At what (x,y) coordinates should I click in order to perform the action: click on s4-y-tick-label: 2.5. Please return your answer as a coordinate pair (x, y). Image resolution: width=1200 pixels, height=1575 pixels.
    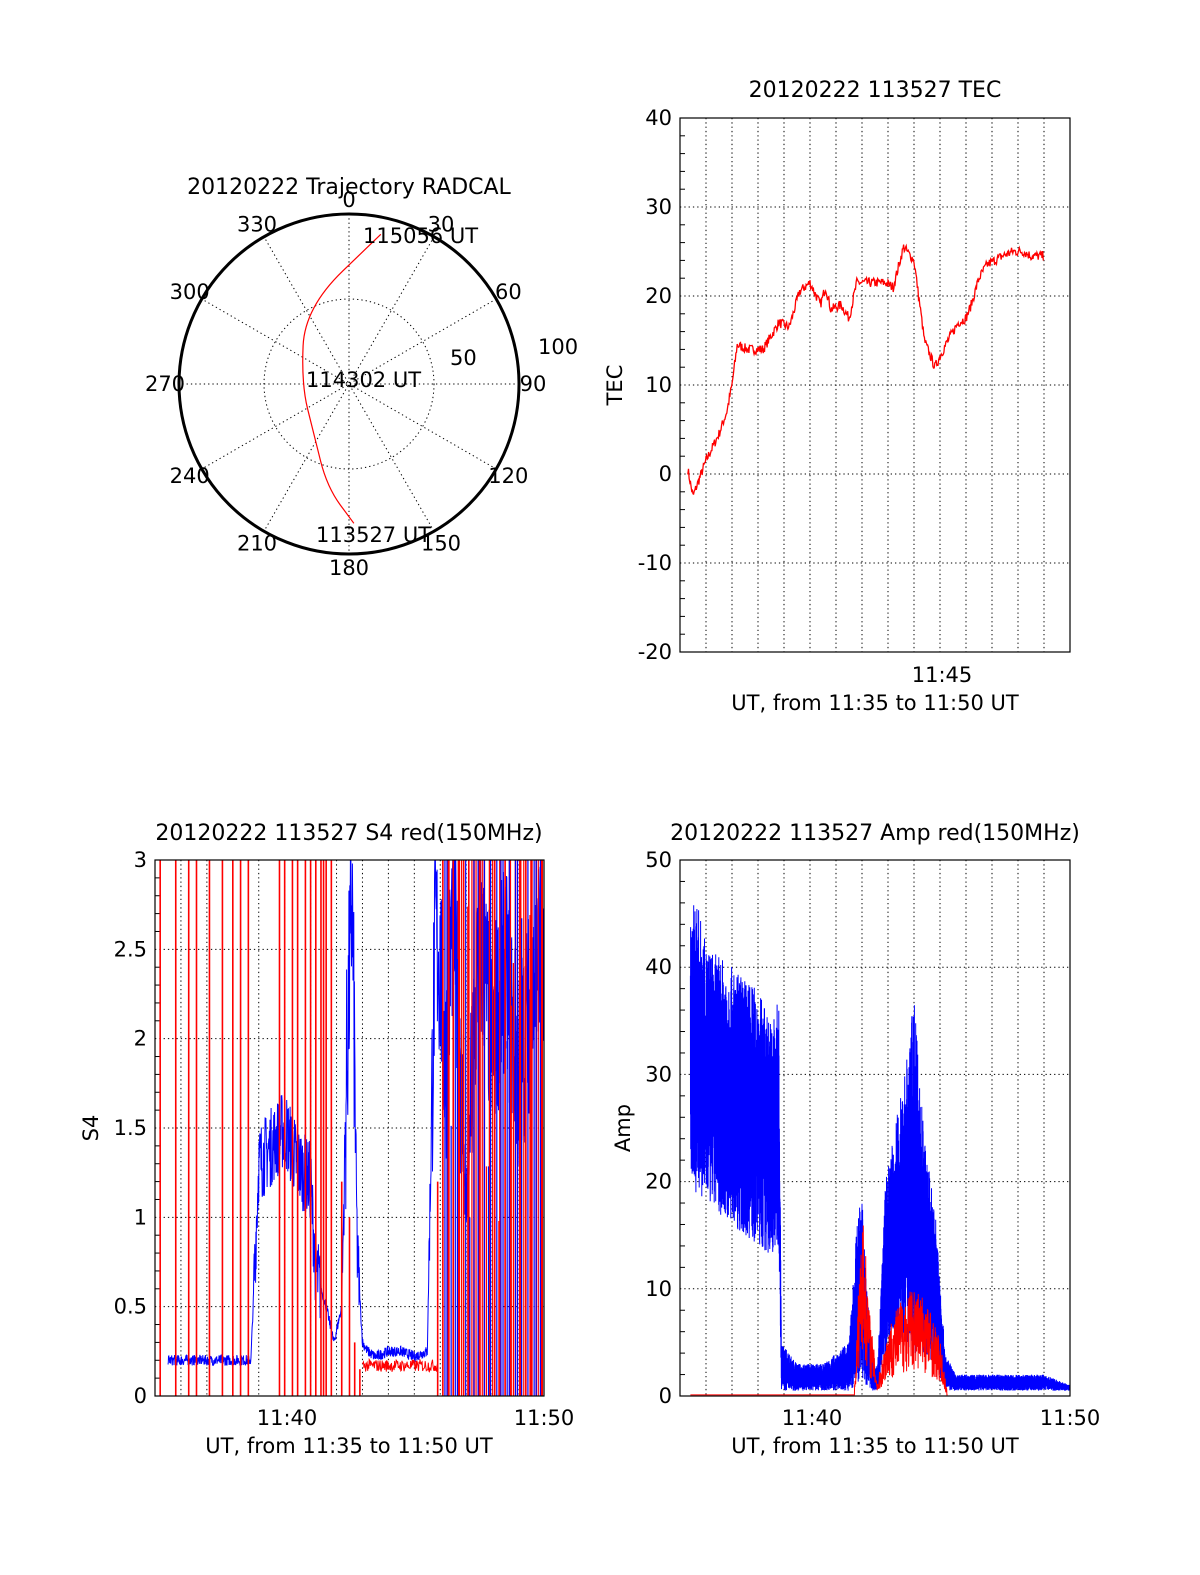
    Looking at the image, I should click on (130, 949).